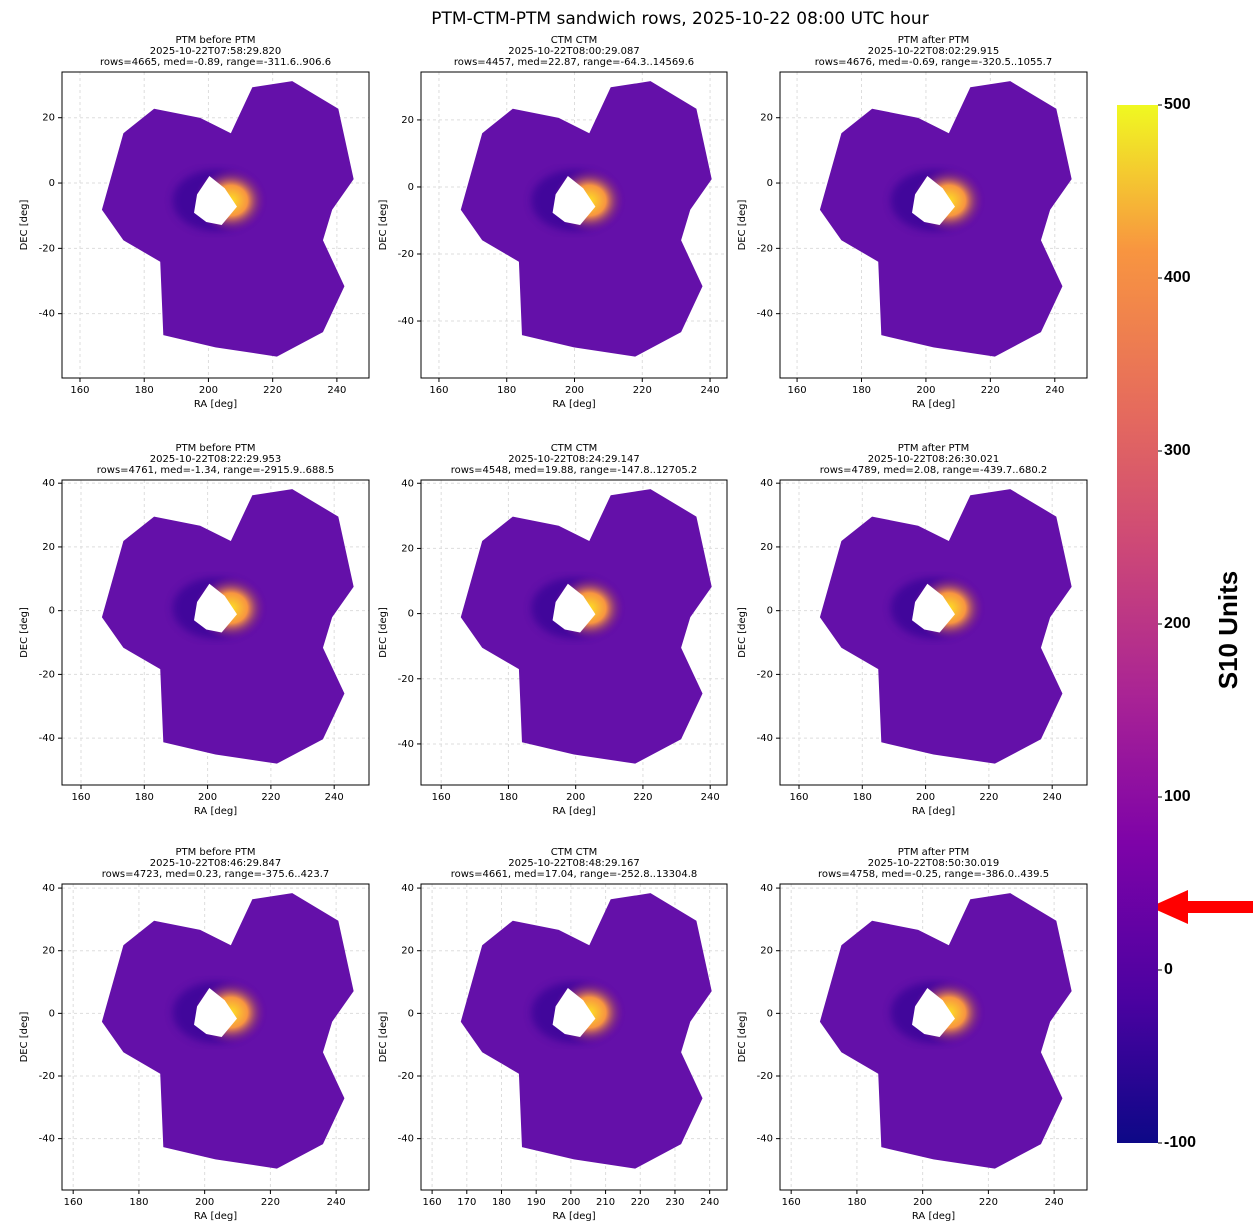 The image size is (1253, 1222). What do you see at coordinates (933, 863) in the screenshot?
I see `panel-timestamp: 2025-10-22T08:50:30.019` at bounding box center [933, 863].